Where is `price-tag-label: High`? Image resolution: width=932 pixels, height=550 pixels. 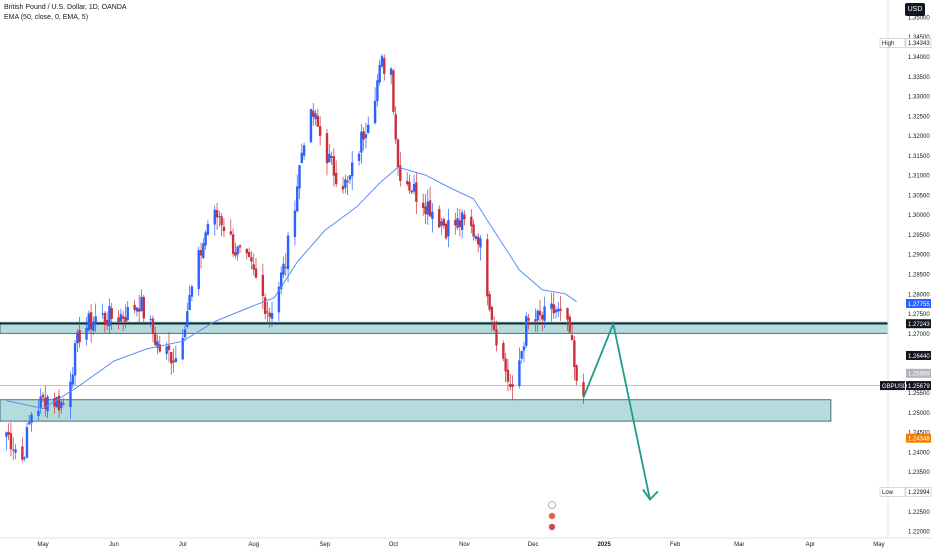
price-tag-label: High is located at coordinates (888, 44).